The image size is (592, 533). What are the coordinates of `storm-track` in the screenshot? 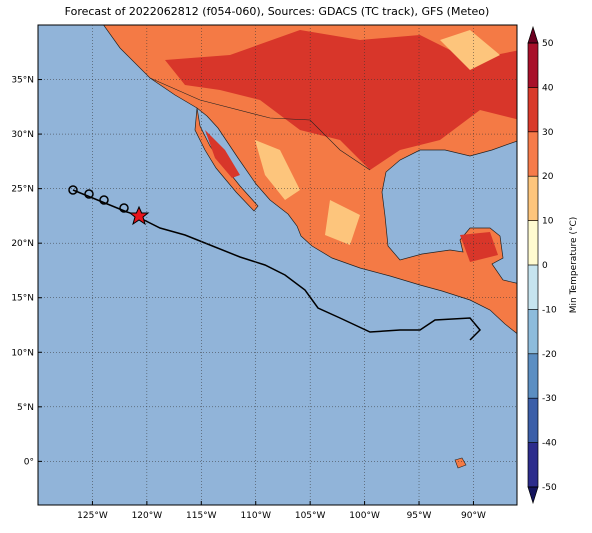 It's located at (310, 279).